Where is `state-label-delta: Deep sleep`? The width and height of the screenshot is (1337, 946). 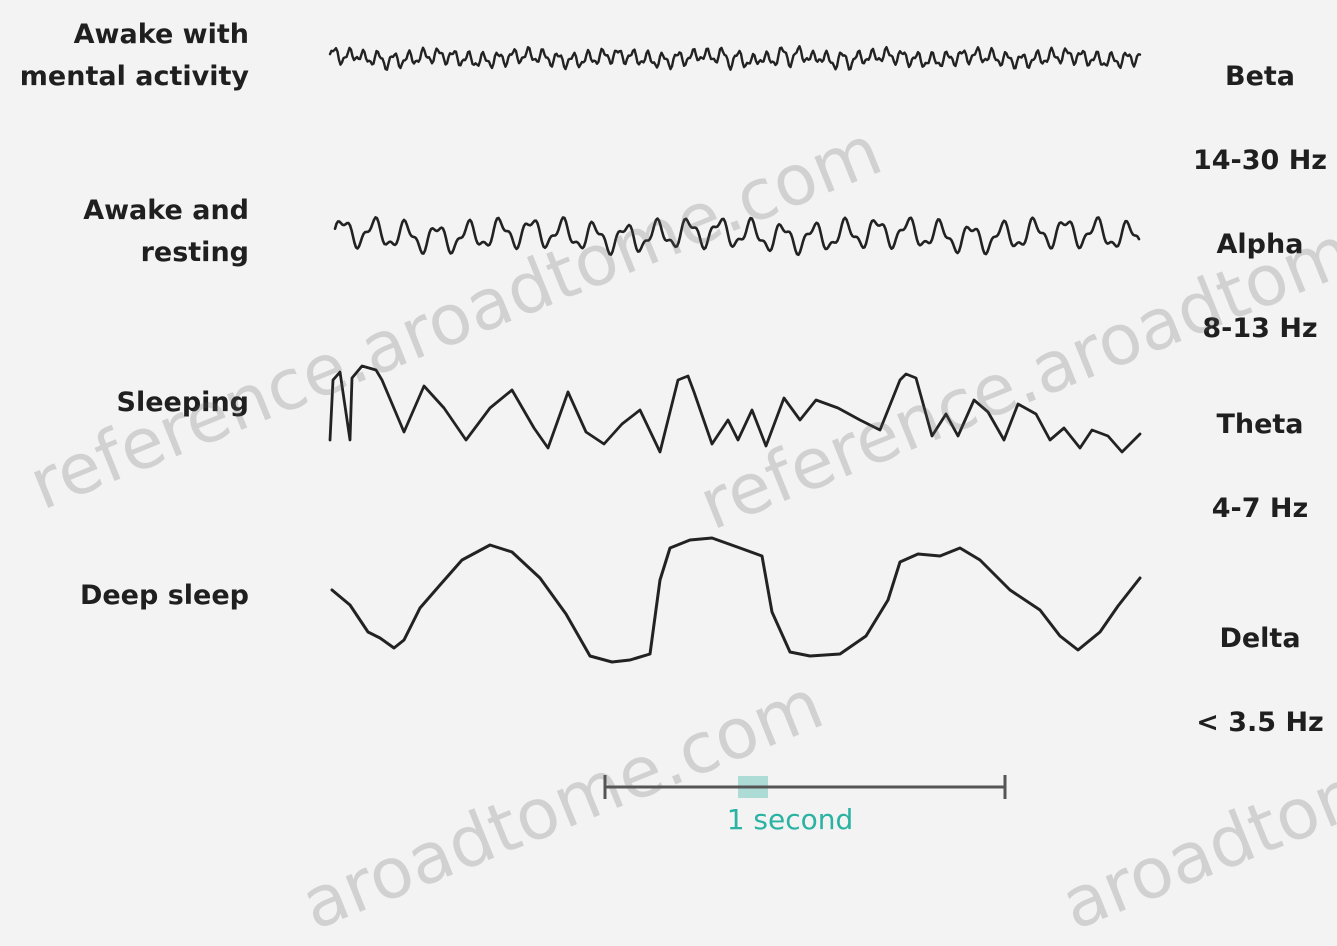 state-label-delta: Deep sleep is located at coordinates (164, 595).